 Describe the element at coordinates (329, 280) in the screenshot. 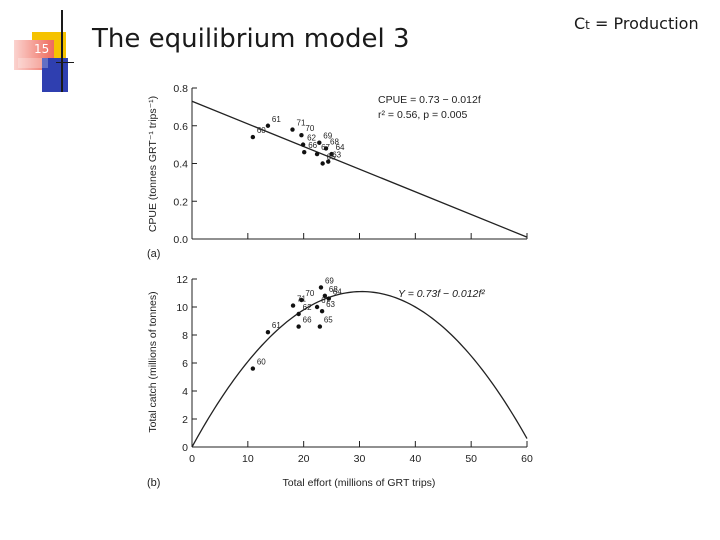

I see `panel-b-point-label-69: 69` at that location.